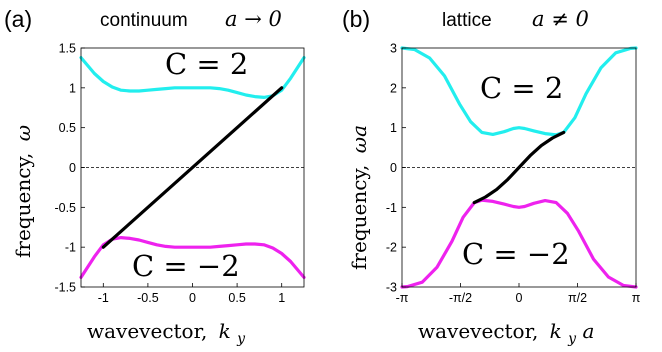  What do you see at coordinates (478, 331) in the screenshot?
I see `panel-b-xlabel-text: wavevector,` at bounding box center [478, 331].